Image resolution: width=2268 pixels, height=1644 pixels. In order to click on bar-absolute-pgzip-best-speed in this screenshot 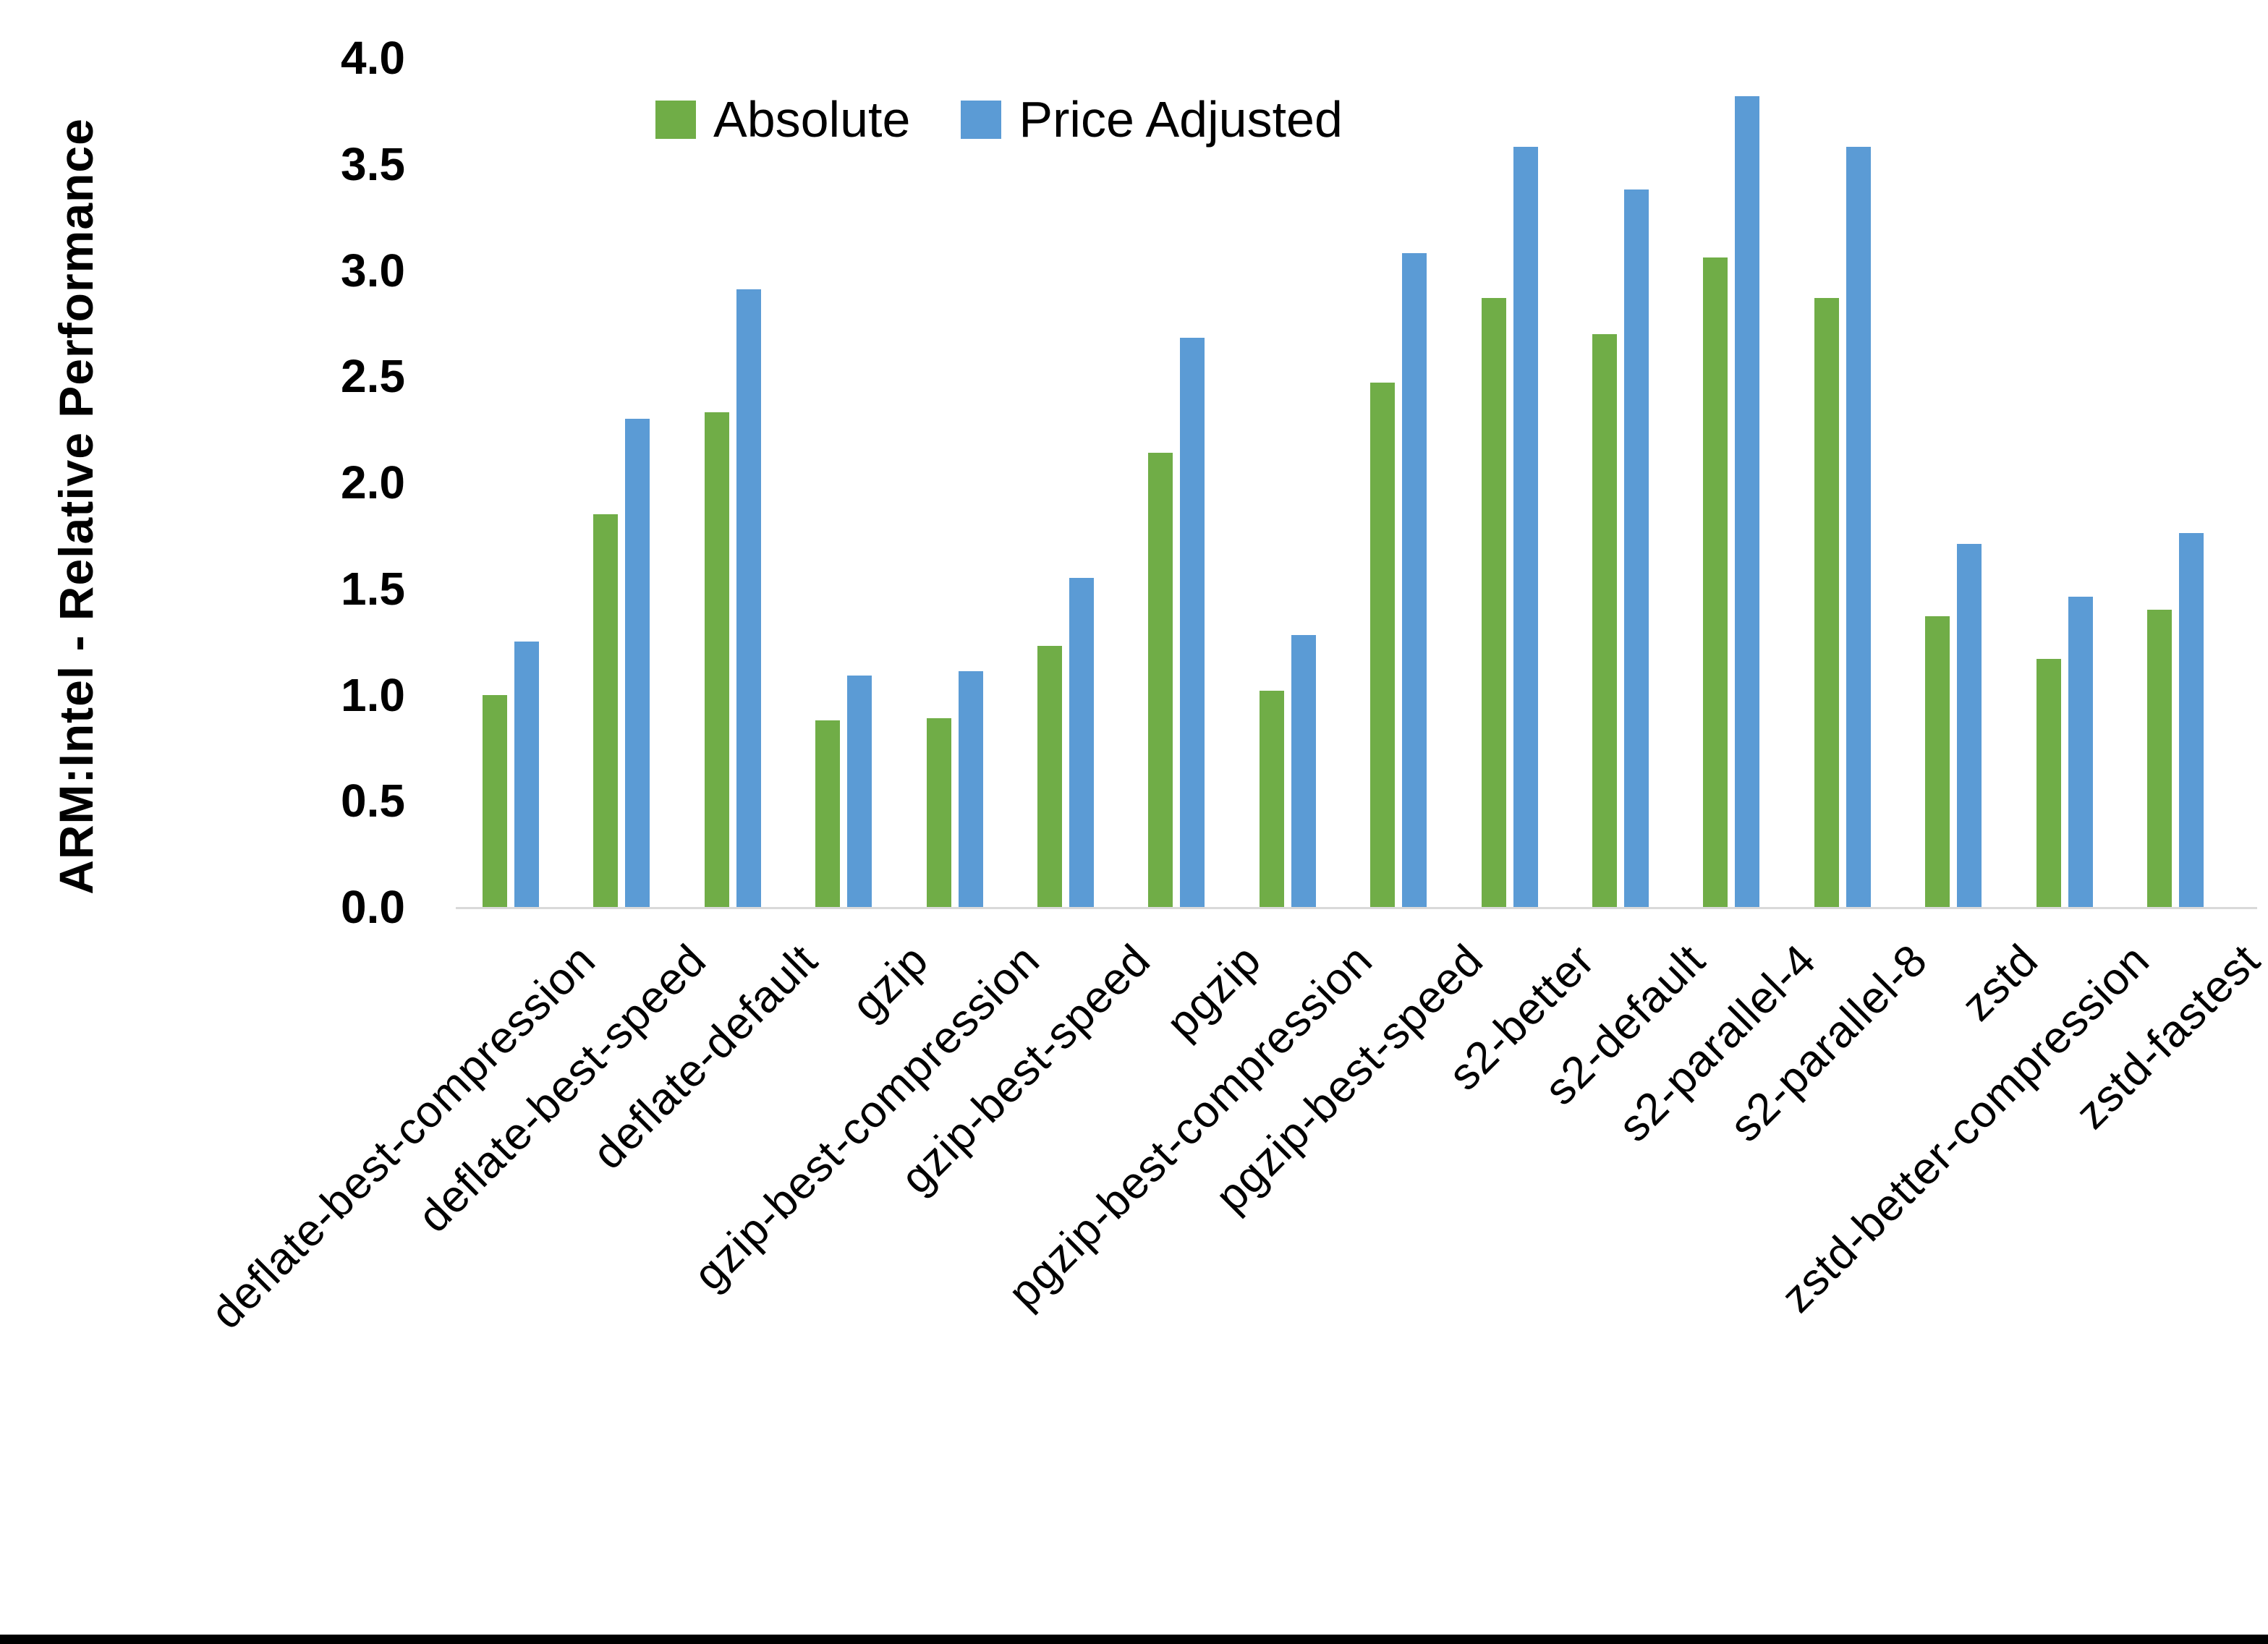, I will do `click(1383, 645)`.